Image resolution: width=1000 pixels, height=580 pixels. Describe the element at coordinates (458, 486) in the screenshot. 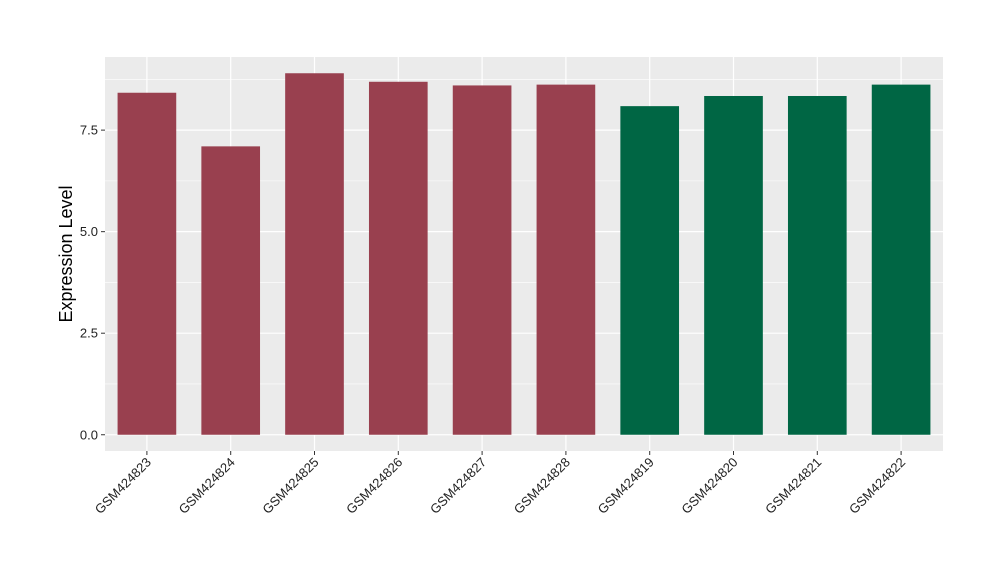

I see `x-tick-label: GSM424827` at that location.